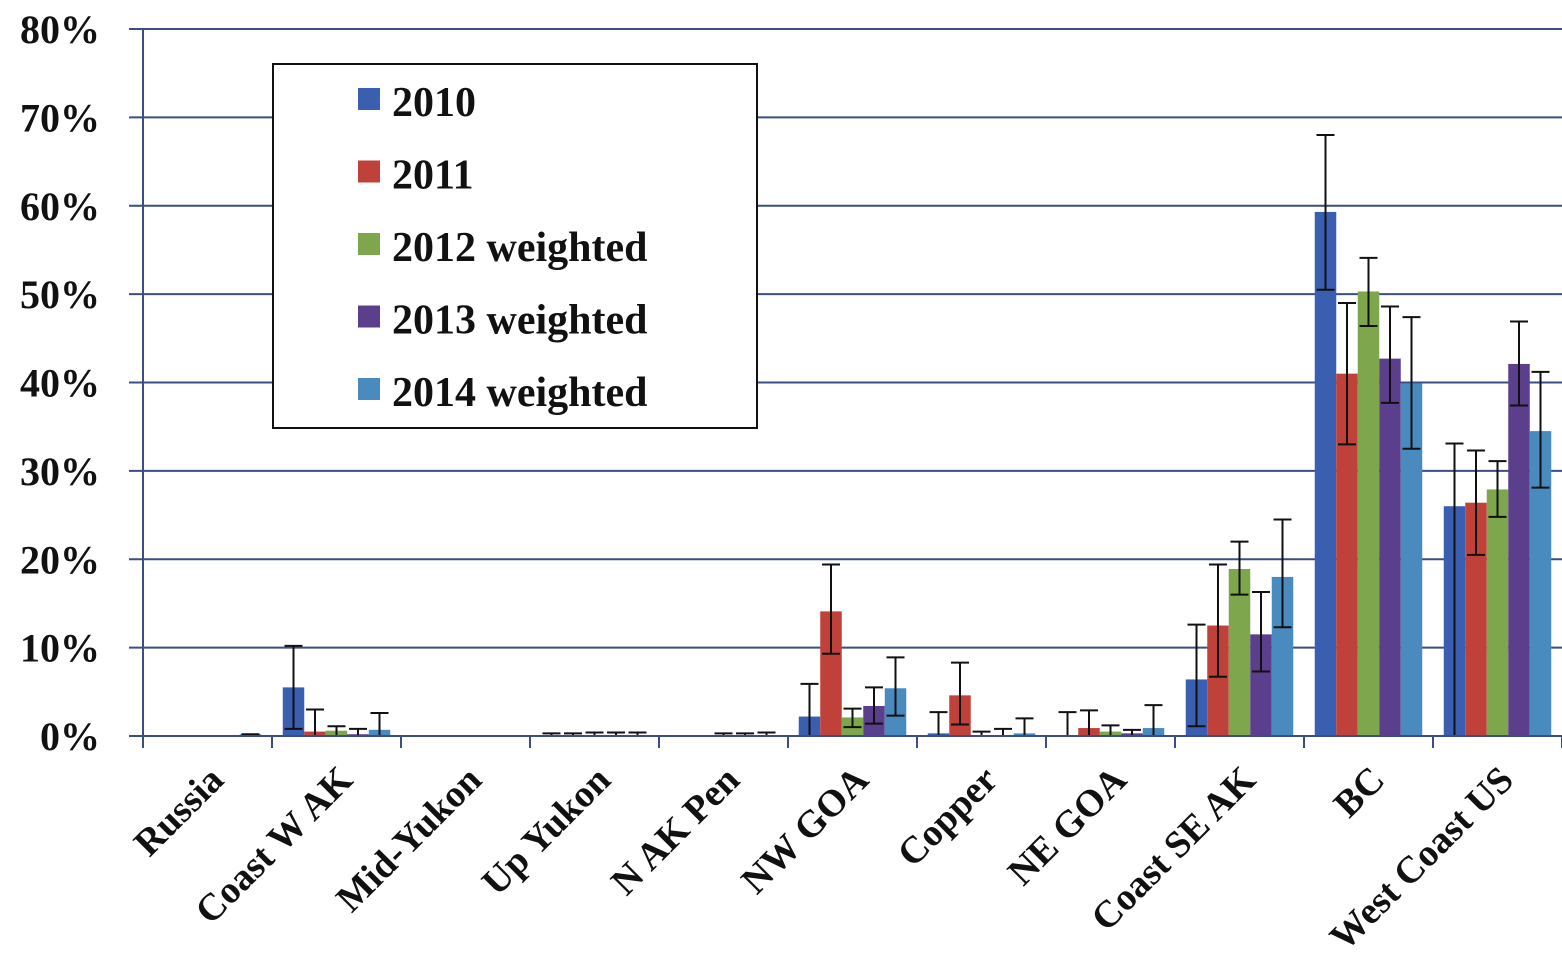 The height and width of the screenshot is (961, 1562). Describe the element at coordinates (60, 648) in the screenshot. I see `y-tick-label: 10%` at that location.